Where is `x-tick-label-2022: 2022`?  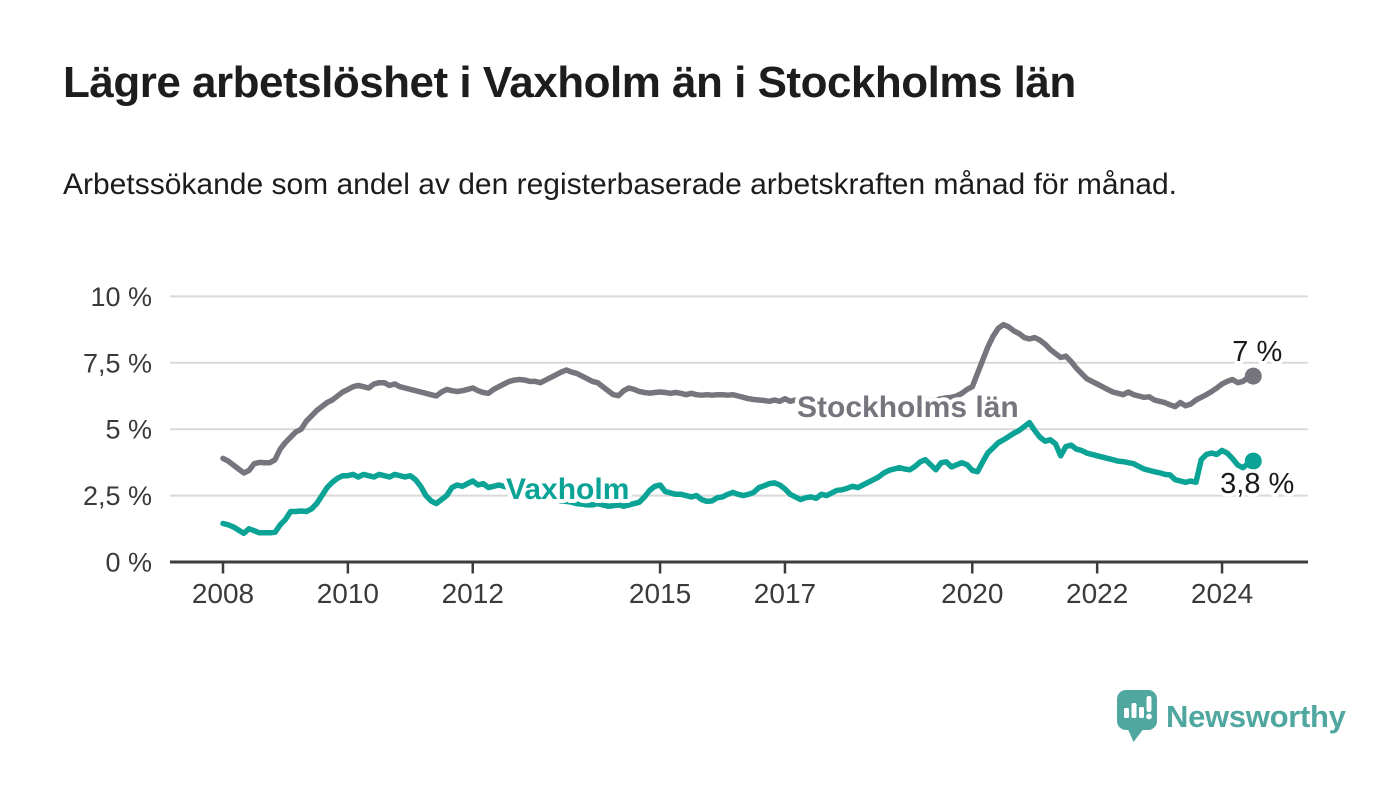
x-tick-label-2022: 2022 is located at coordinates (1097, 593).